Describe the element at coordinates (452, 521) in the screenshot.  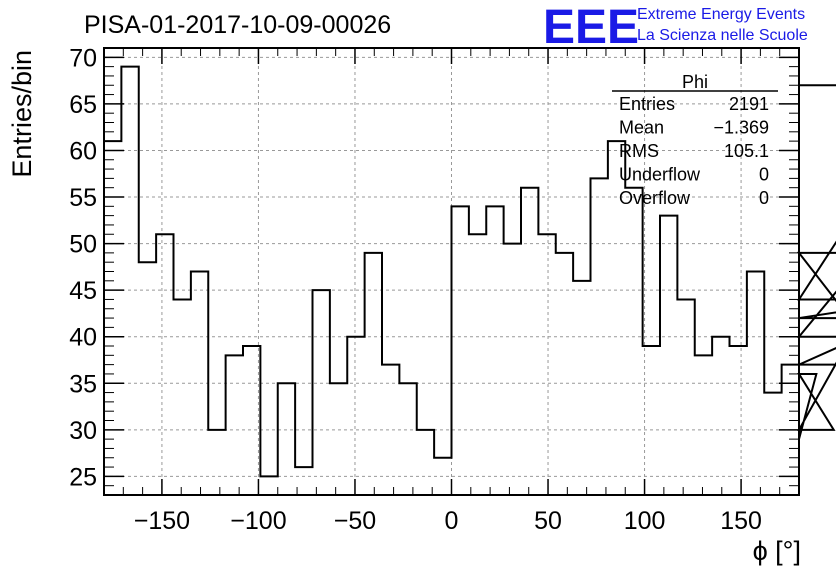
I see `x-tick-label: 0` at that location.